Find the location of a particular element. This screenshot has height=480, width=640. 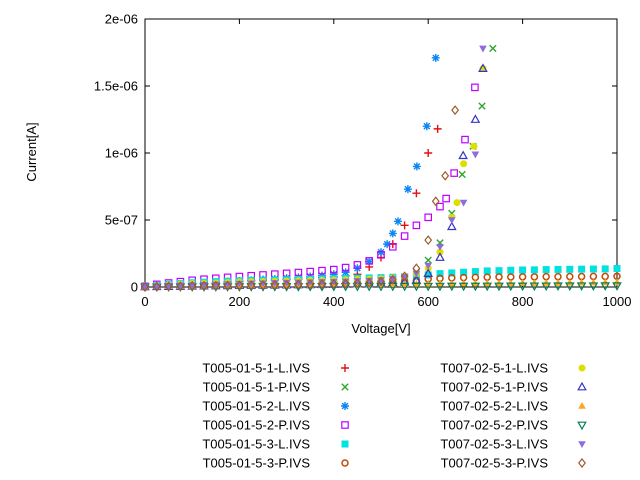

legend-marker-triangle-up-open is located at coordinates (582, 386).